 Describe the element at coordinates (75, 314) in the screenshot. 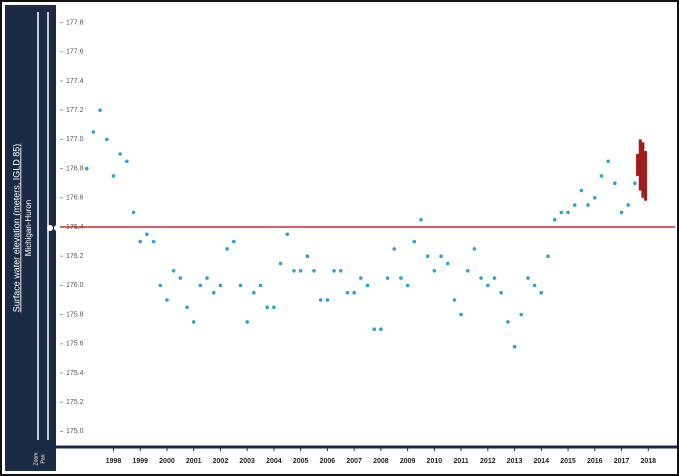

I see `y-tick-label: 175.8` at that location.